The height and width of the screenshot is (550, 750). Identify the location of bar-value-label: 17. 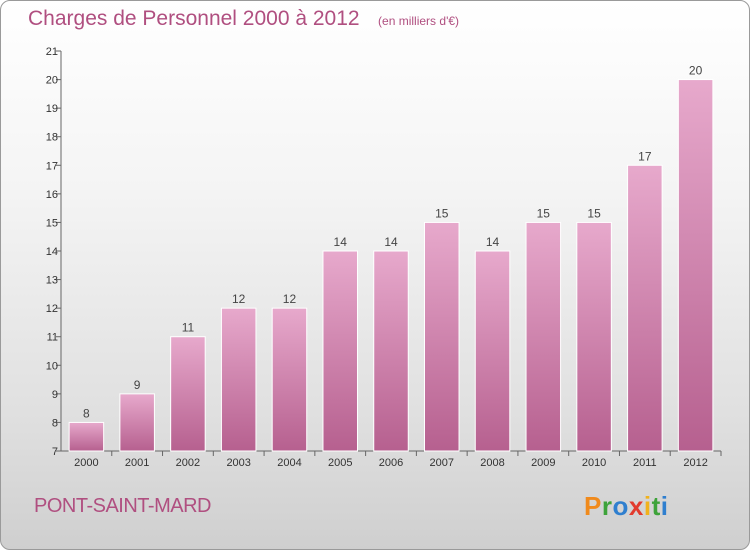
(645, 156).